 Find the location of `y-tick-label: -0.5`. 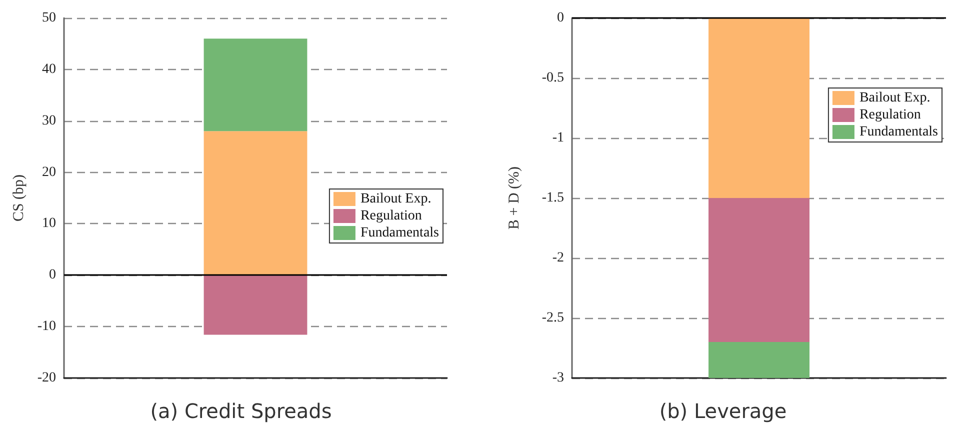

y-tick-label: -0.5 is located at coordinates (553, 78).